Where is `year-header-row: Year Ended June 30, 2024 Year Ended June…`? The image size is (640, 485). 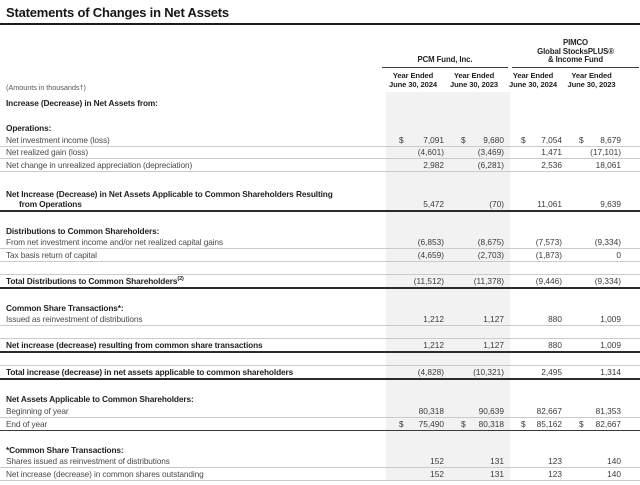
year-header-row: Year Ended June 30, 2024 Year Ended June… is located at coordinates (320, 80).